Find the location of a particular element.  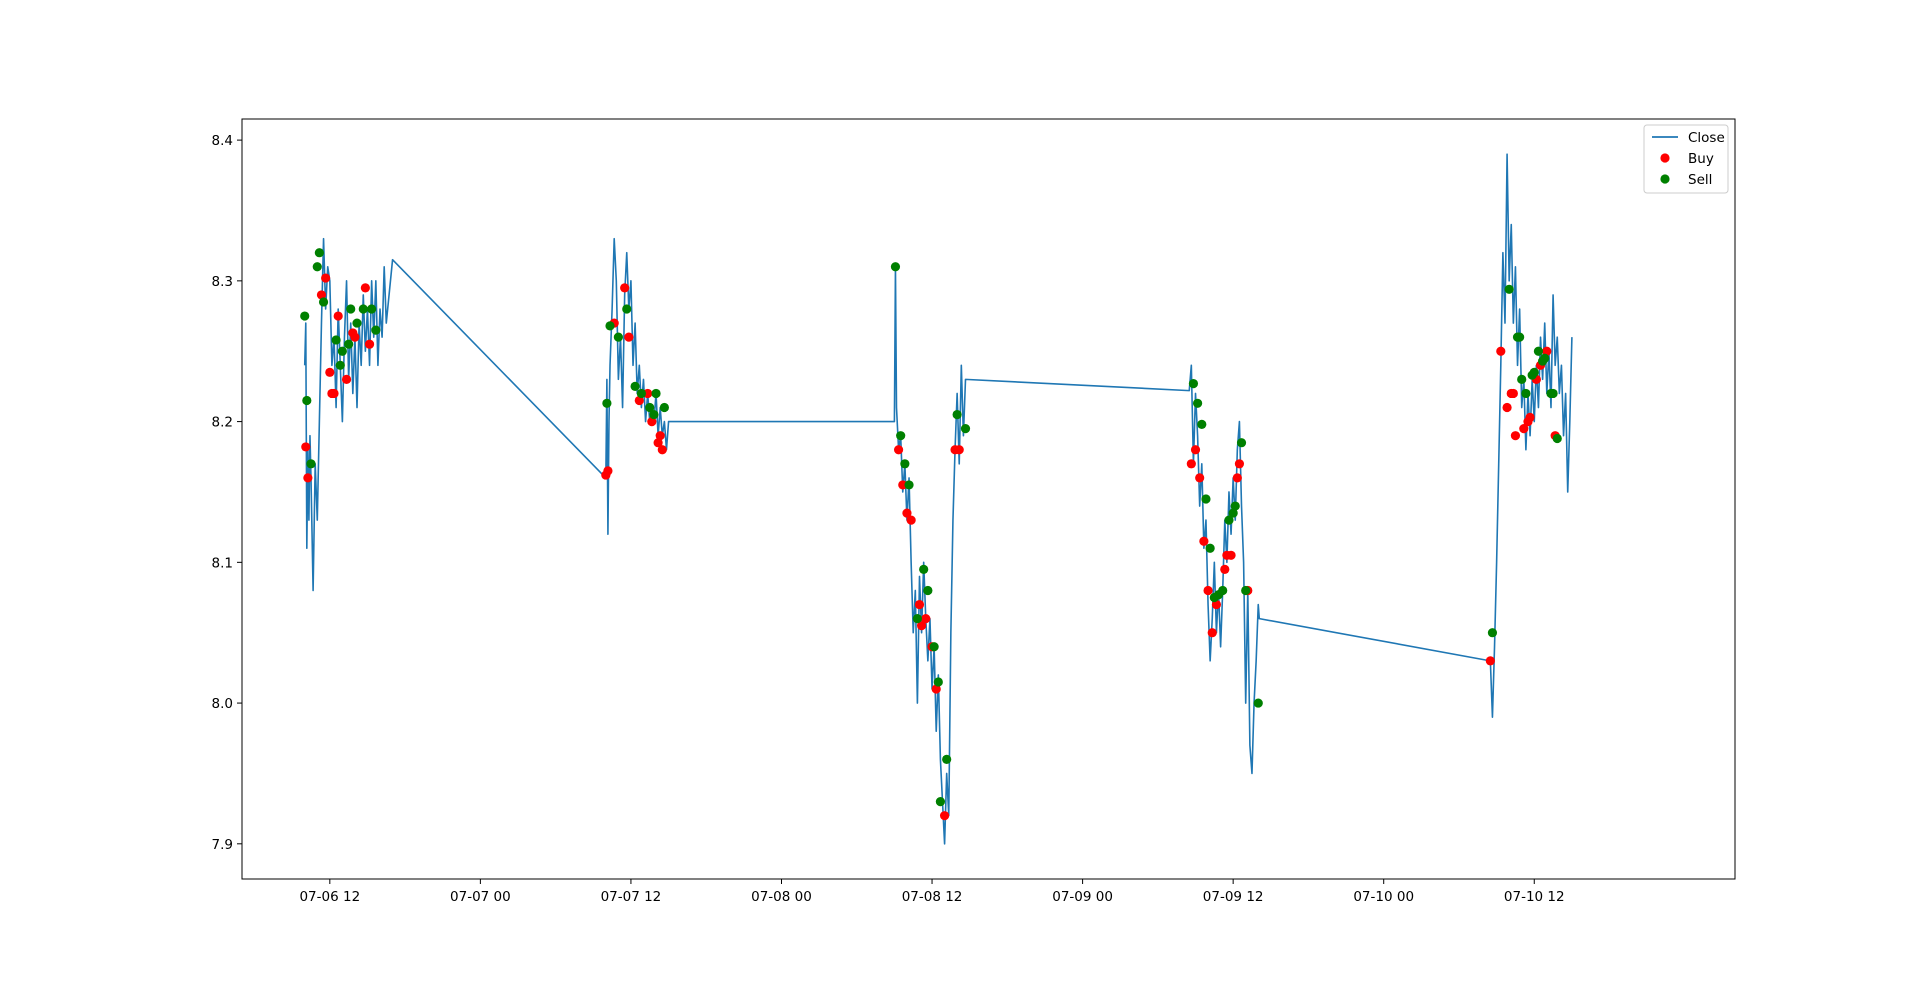

x-tick-label: 07-07 12 is located at coordinates (631, 897).